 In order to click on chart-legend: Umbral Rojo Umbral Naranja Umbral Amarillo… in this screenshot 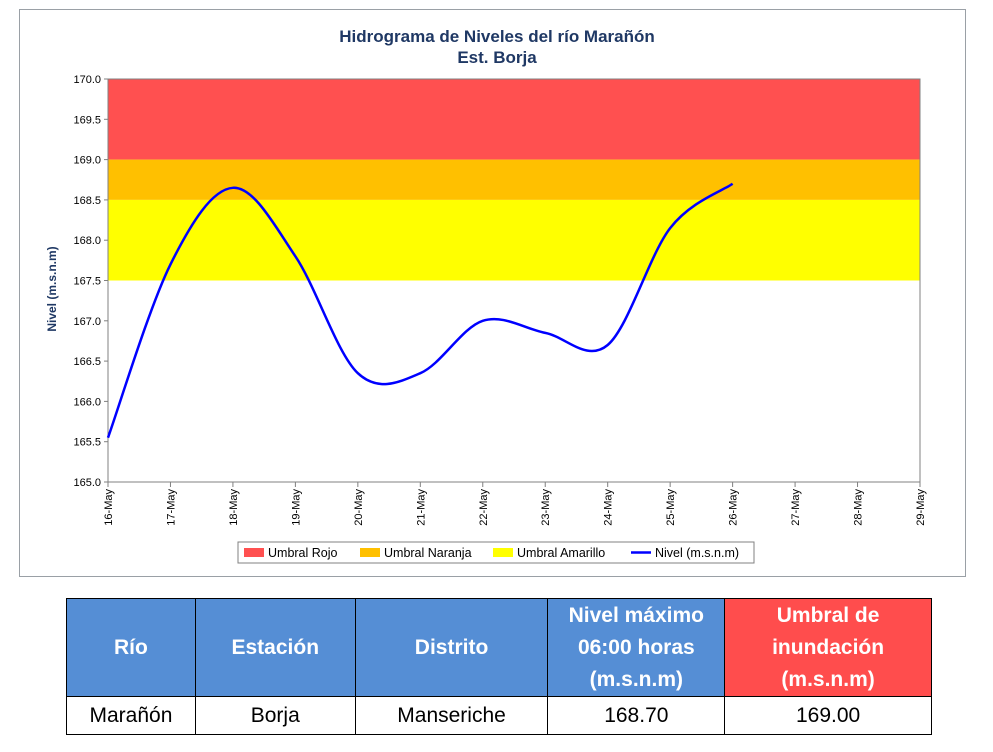, I will do `click(496, 552)`.